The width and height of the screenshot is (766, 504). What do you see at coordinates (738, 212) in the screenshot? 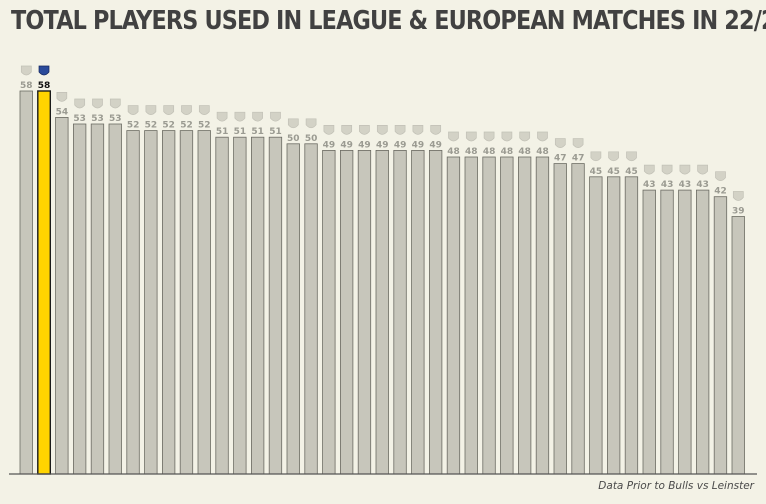
I see `bar-value-label: 39` at bounding box center [738, 212].